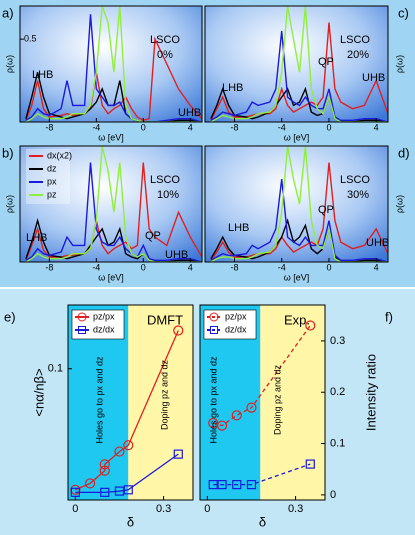 The width and height of the screenshot is (415, 535). What do you see at coordinates (333, 495) in the screenshot?
I see `y-tick-label: 0` at bounding box center [333, 495].